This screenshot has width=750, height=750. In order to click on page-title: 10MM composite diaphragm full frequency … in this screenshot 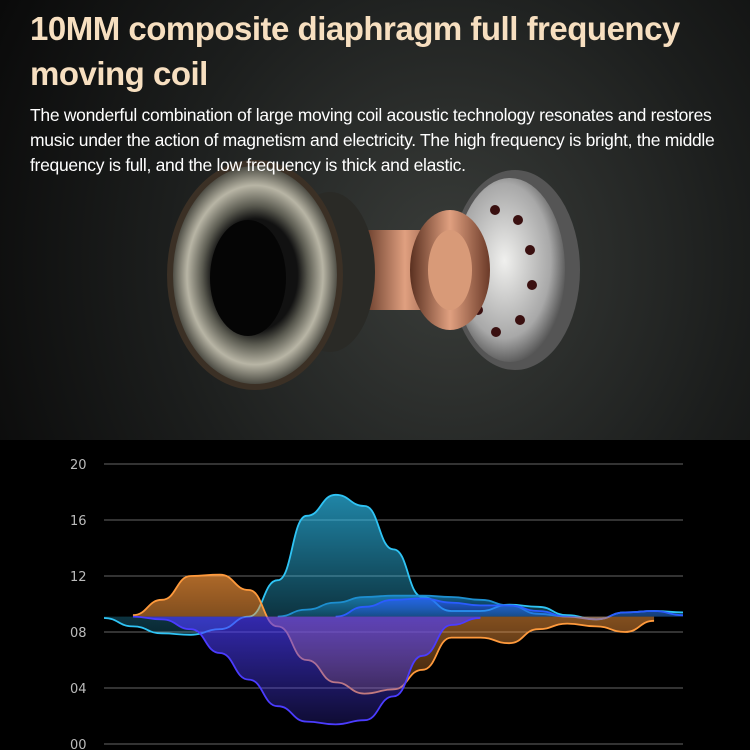, I will do `click(355, 51)`.